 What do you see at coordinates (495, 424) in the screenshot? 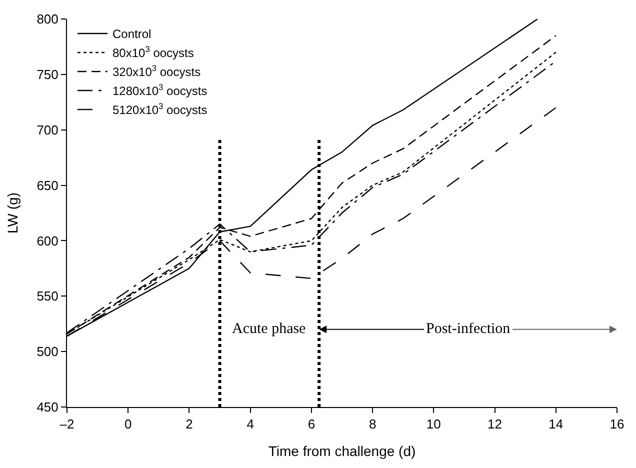
I see `x-tick-label: 12` at bounding box center [495, 424].